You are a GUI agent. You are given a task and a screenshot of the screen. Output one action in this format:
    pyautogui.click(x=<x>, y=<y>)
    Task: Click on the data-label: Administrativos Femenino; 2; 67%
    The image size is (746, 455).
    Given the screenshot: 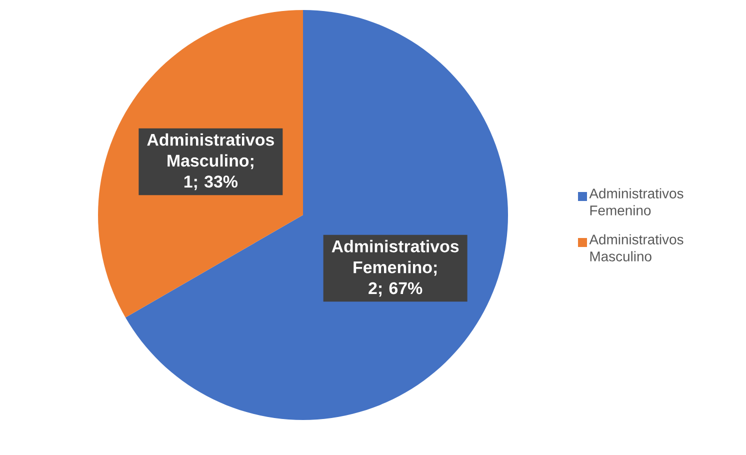 What is the action you would take?
    pyautogui.click(x=395, y=268)
    